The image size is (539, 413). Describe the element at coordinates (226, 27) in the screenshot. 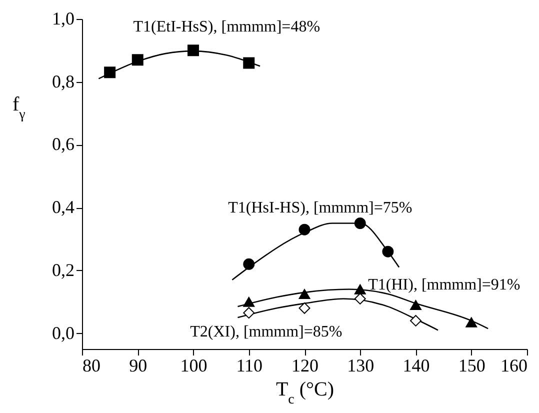

I see `series-label: T1(EtI-HsS), [mmmm]=48%` at that location.